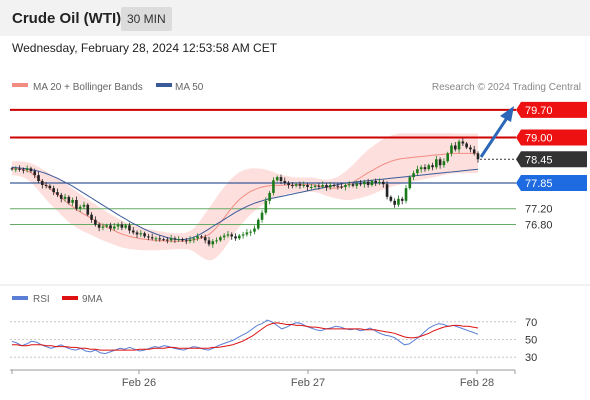  I want to click on projection-arrow, so click(496, 132).